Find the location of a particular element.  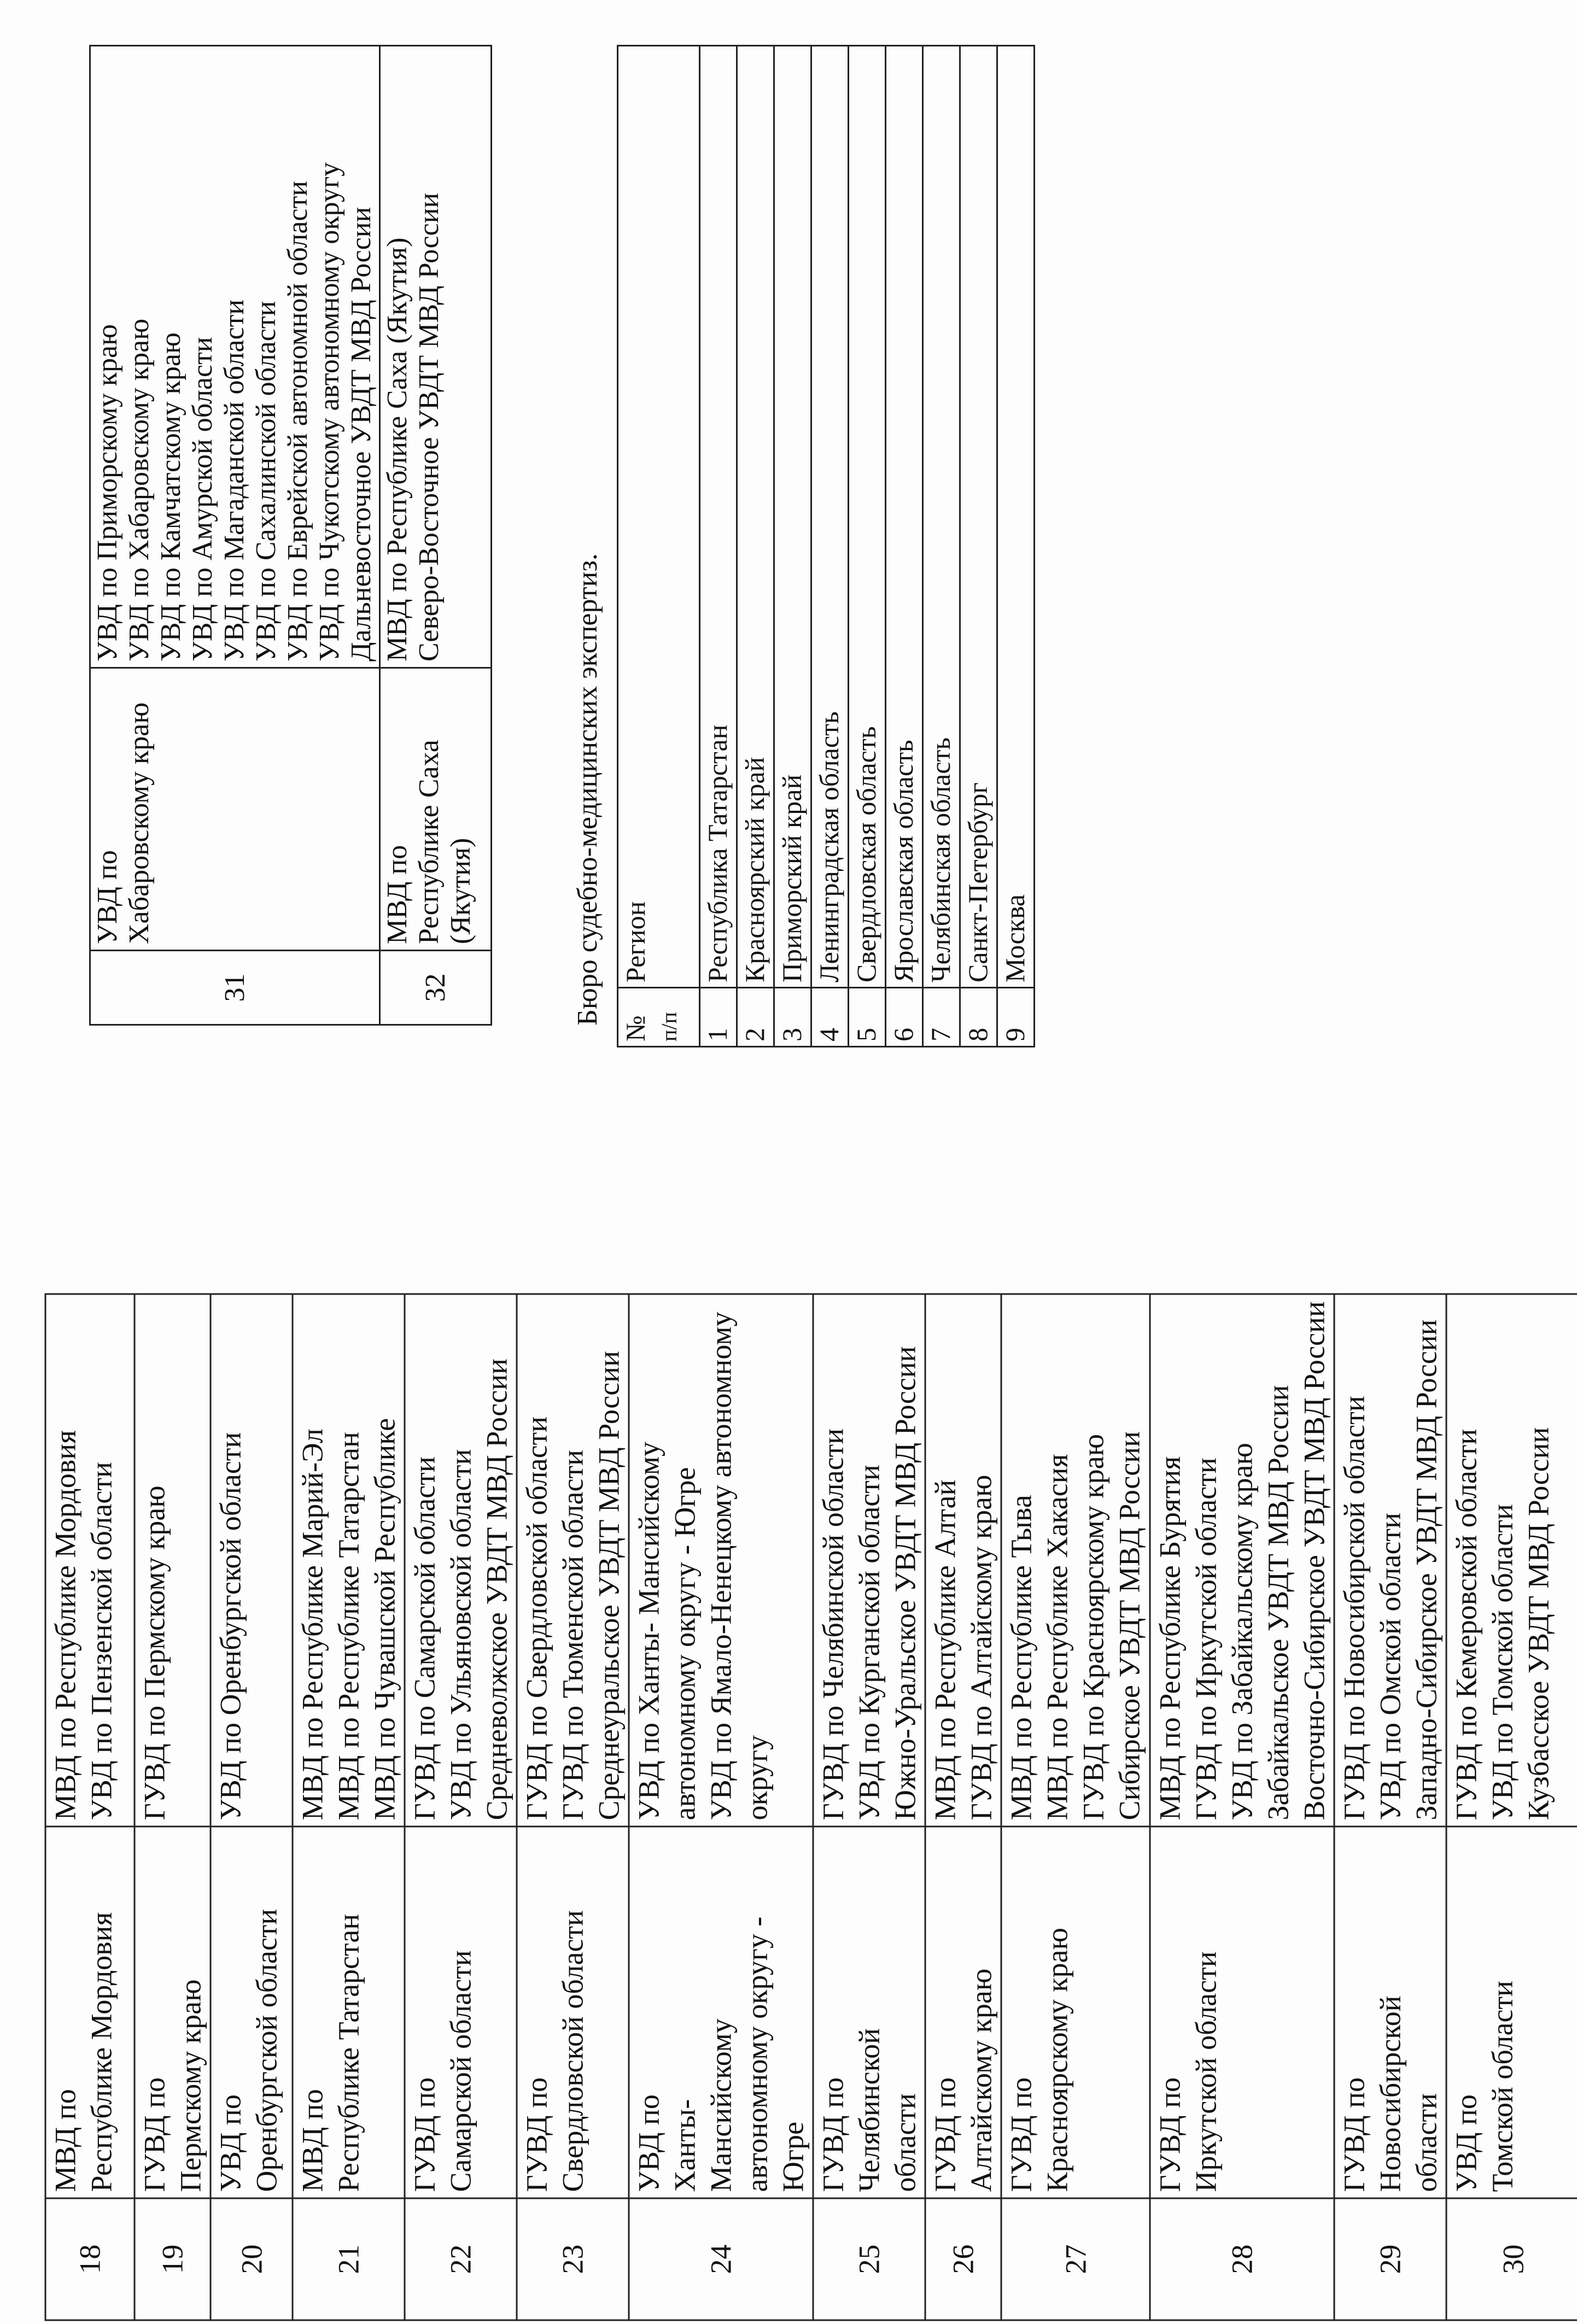

row-number: 19 is located at coordinates (173, 2259).